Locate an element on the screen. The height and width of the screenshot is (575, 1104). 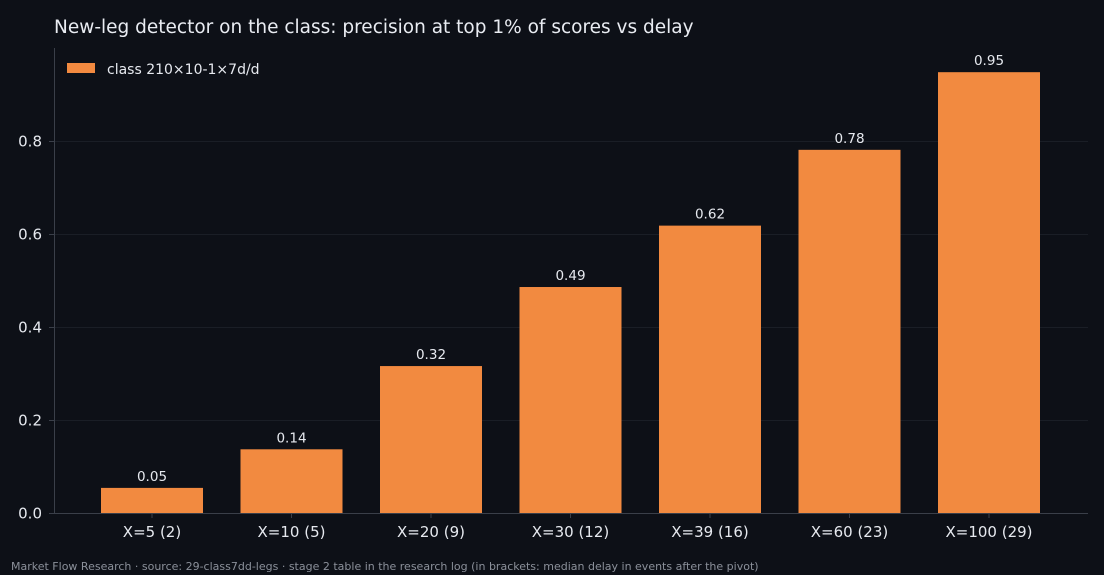
bar-value-label: 0.05 is located at coordinates (152, 477).